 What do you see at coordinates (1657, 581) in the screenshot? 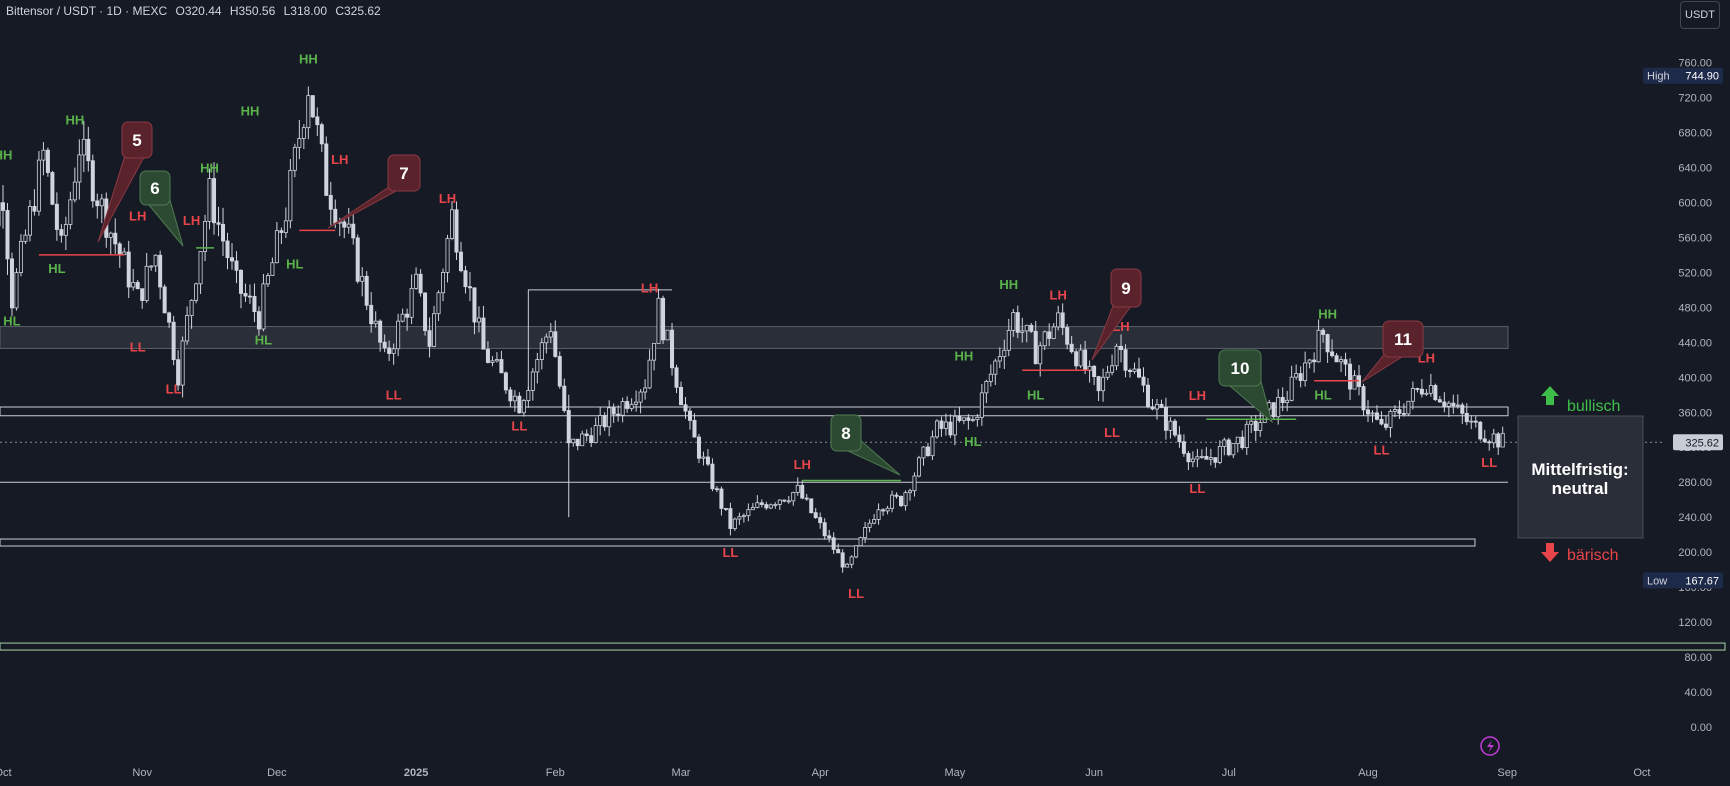
I see `price-tag-label: Low` at bounding box center [1657, 581].